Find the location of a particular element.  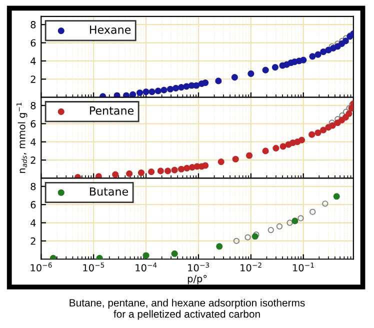

x-tick-label: 10$^{−4}$ is located at coordinates (146, 267).